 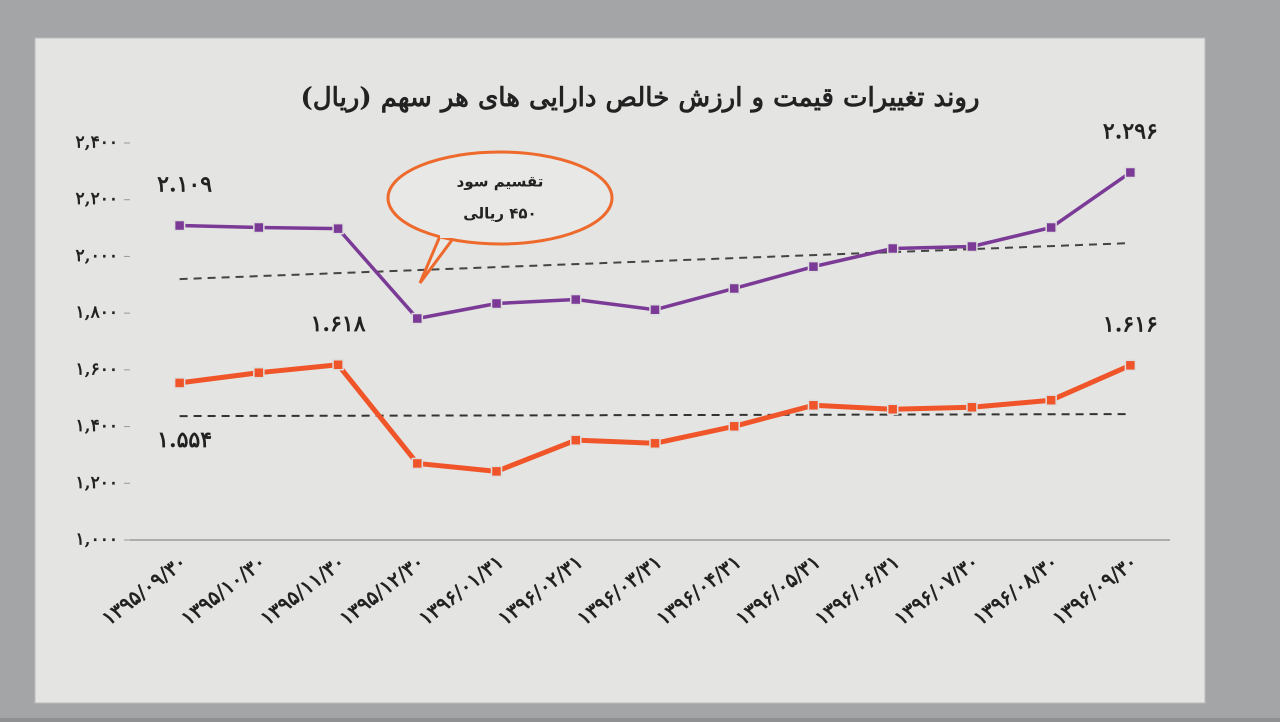 I want to click on y-tick-label: ۲,۰۰۰, so click(x=97, y=256).